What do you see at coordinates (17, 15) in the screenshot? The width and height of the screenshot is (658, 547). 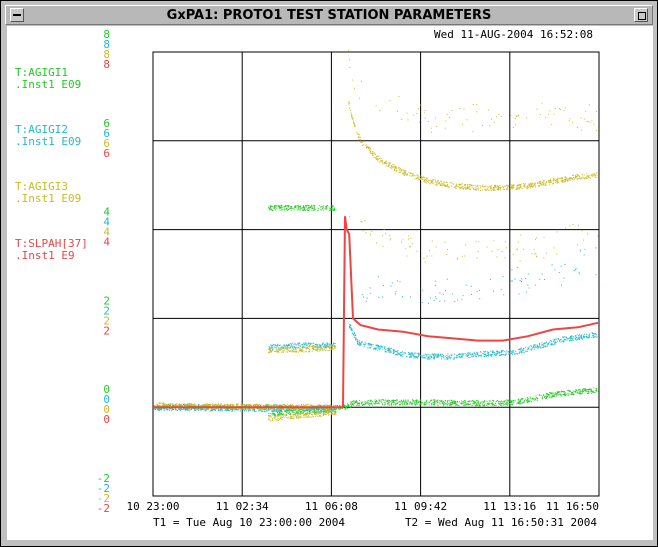 I see `window-menu-button` at bounding box center [17, 15].